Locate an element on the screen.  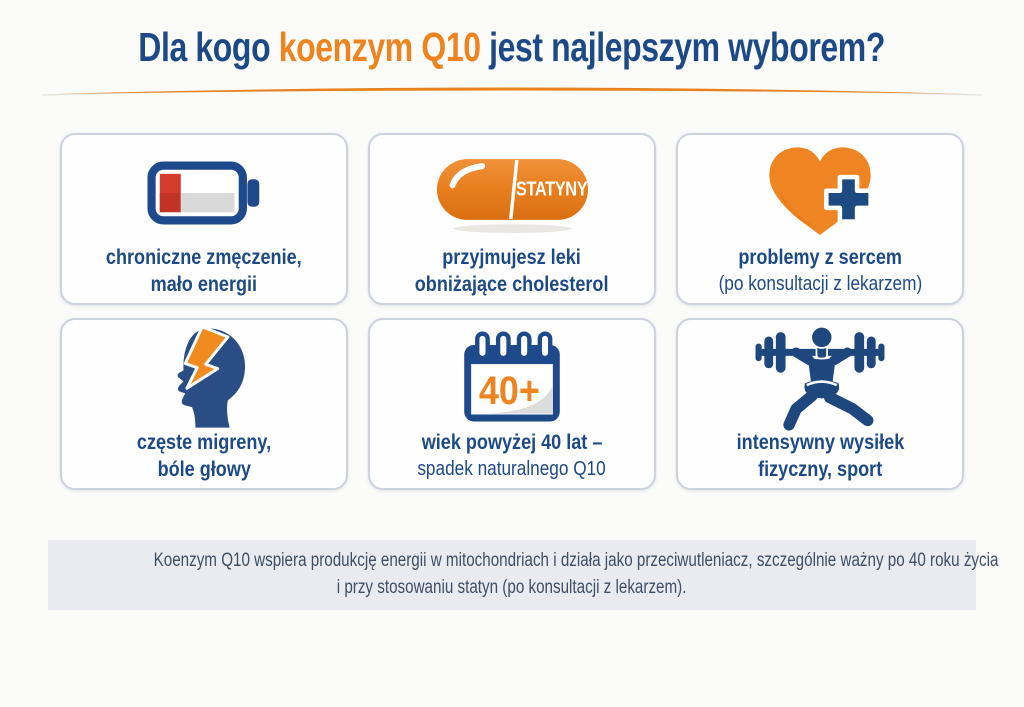
caption-line2: bóle głowy is located at coordinates (204, 470).